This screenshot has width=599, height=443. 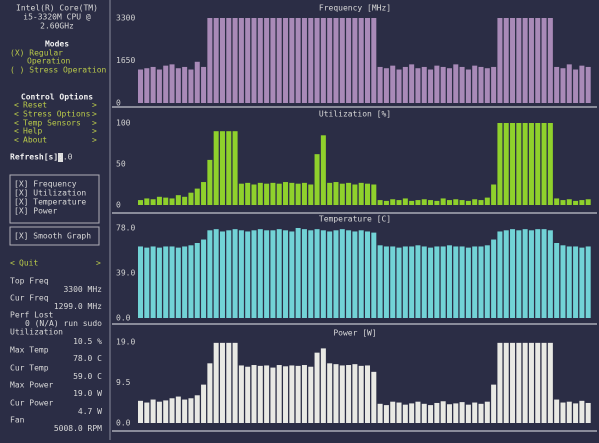 What do you see at coordinates (28, 263) in the screenshot?
I see `quit-button: Quit` at bounding box center [28, 263].